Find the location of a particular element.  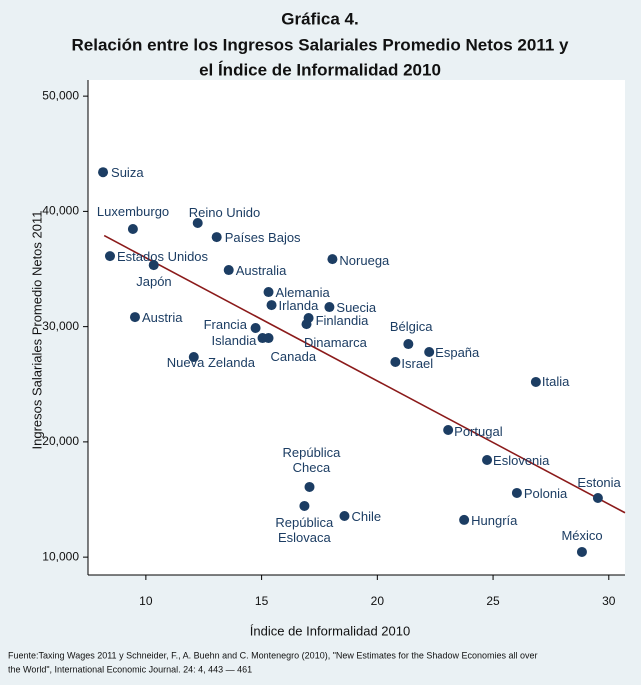

point-label: República Eslovaca is located at coordinates (304, 529).